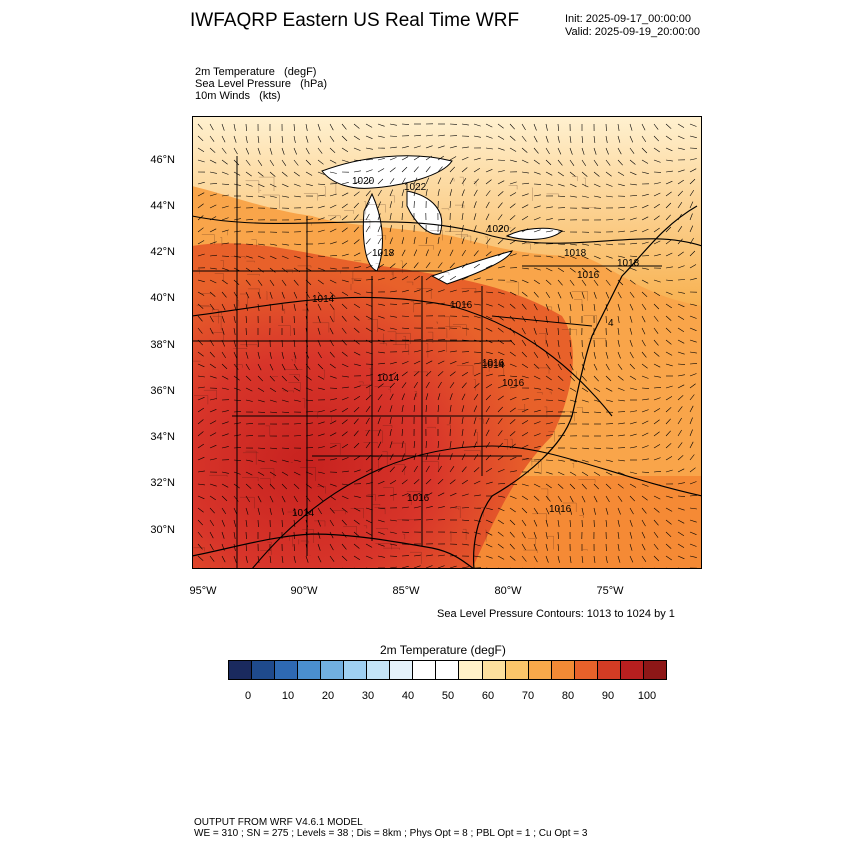 The image size is (850, 850). I want to click on lon-label: 75°W, so click(610, 591).